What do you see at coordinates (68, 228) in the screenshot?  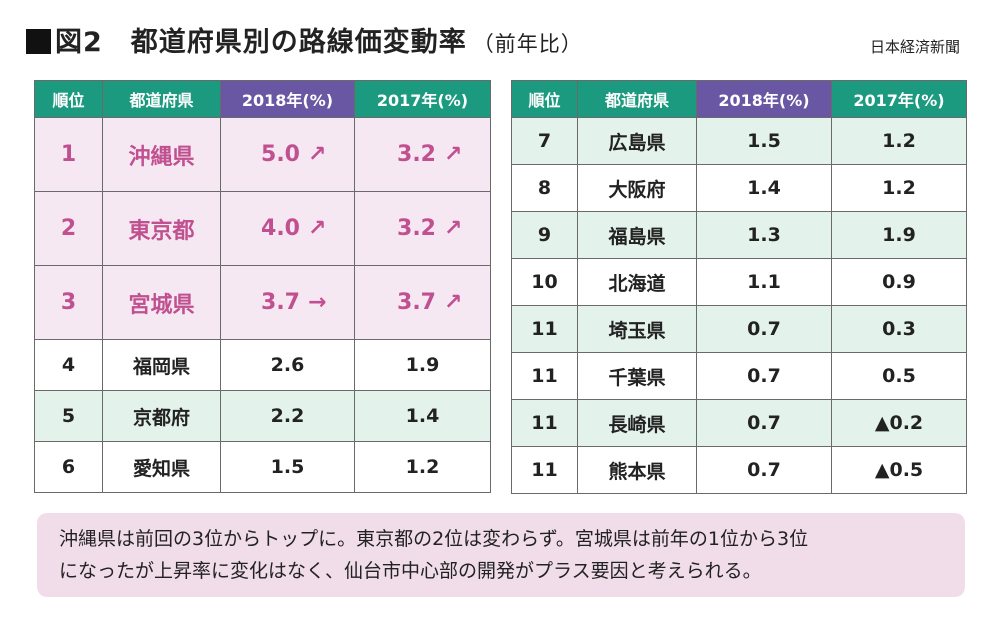 I see `cell-rank: 2` at bounding box center [68, 228].